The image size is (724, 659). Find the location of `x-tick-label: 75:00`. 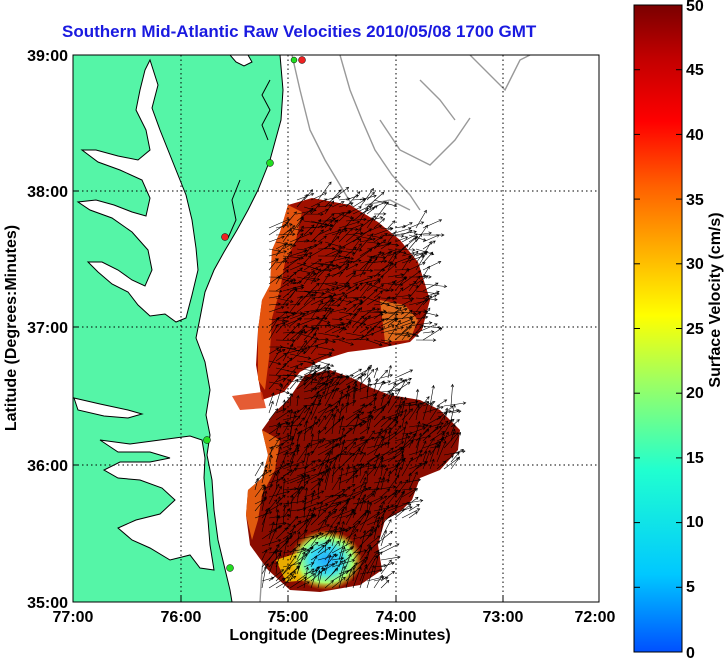

x-tick-label: 75:00 is located at coordinates (288, 617).